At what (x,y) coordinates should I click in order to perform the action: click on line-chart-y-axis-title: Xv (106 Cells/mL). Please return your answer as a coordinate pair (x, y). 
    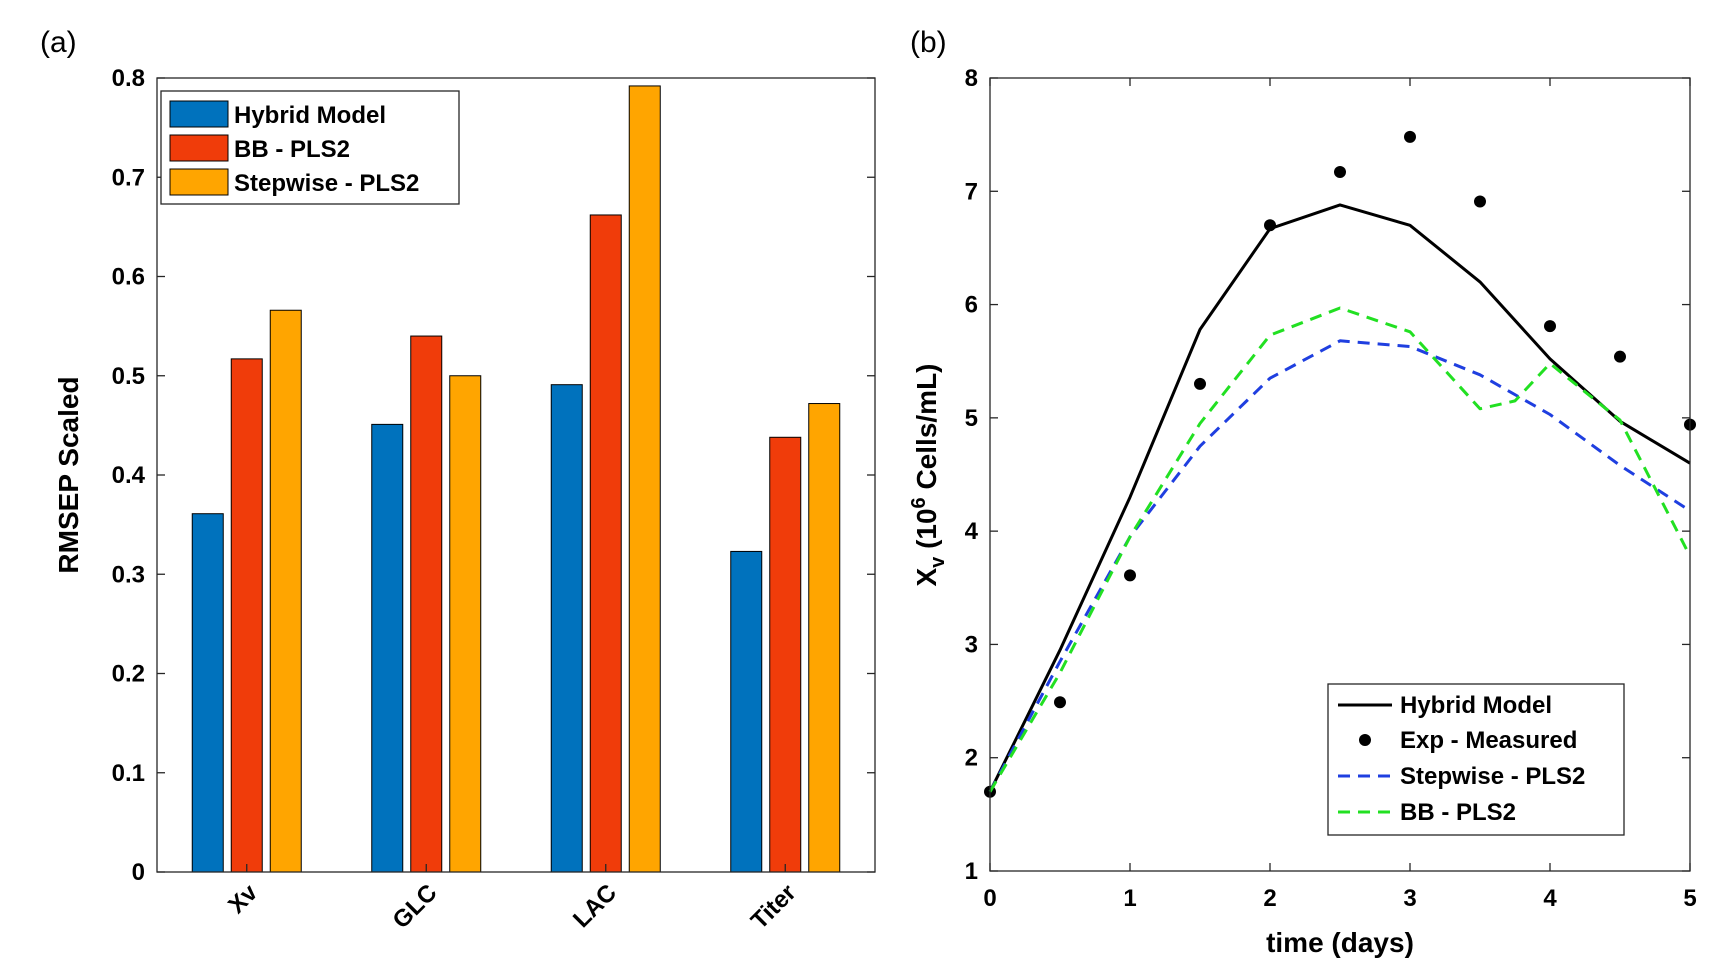
    Looking at the image, I should click on (928, 475).